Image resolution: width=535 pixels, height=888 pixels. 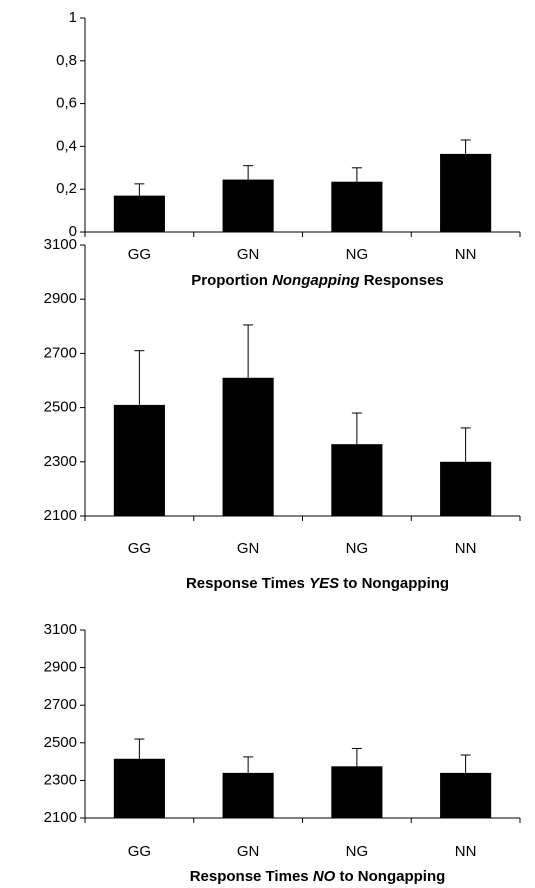 I want to click on y-tick-label: 0,8, so click(x=66, y=60).